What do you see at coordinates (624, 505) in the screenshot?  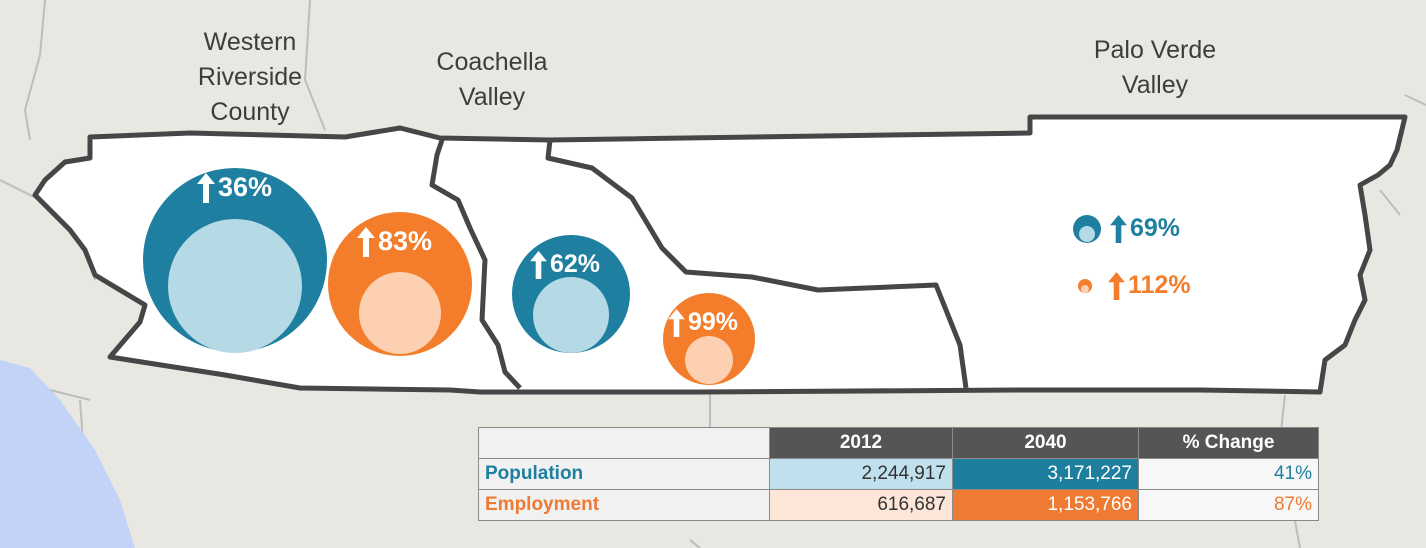 I see `row-label-employment: Employment` at bounding box center [624, 505].